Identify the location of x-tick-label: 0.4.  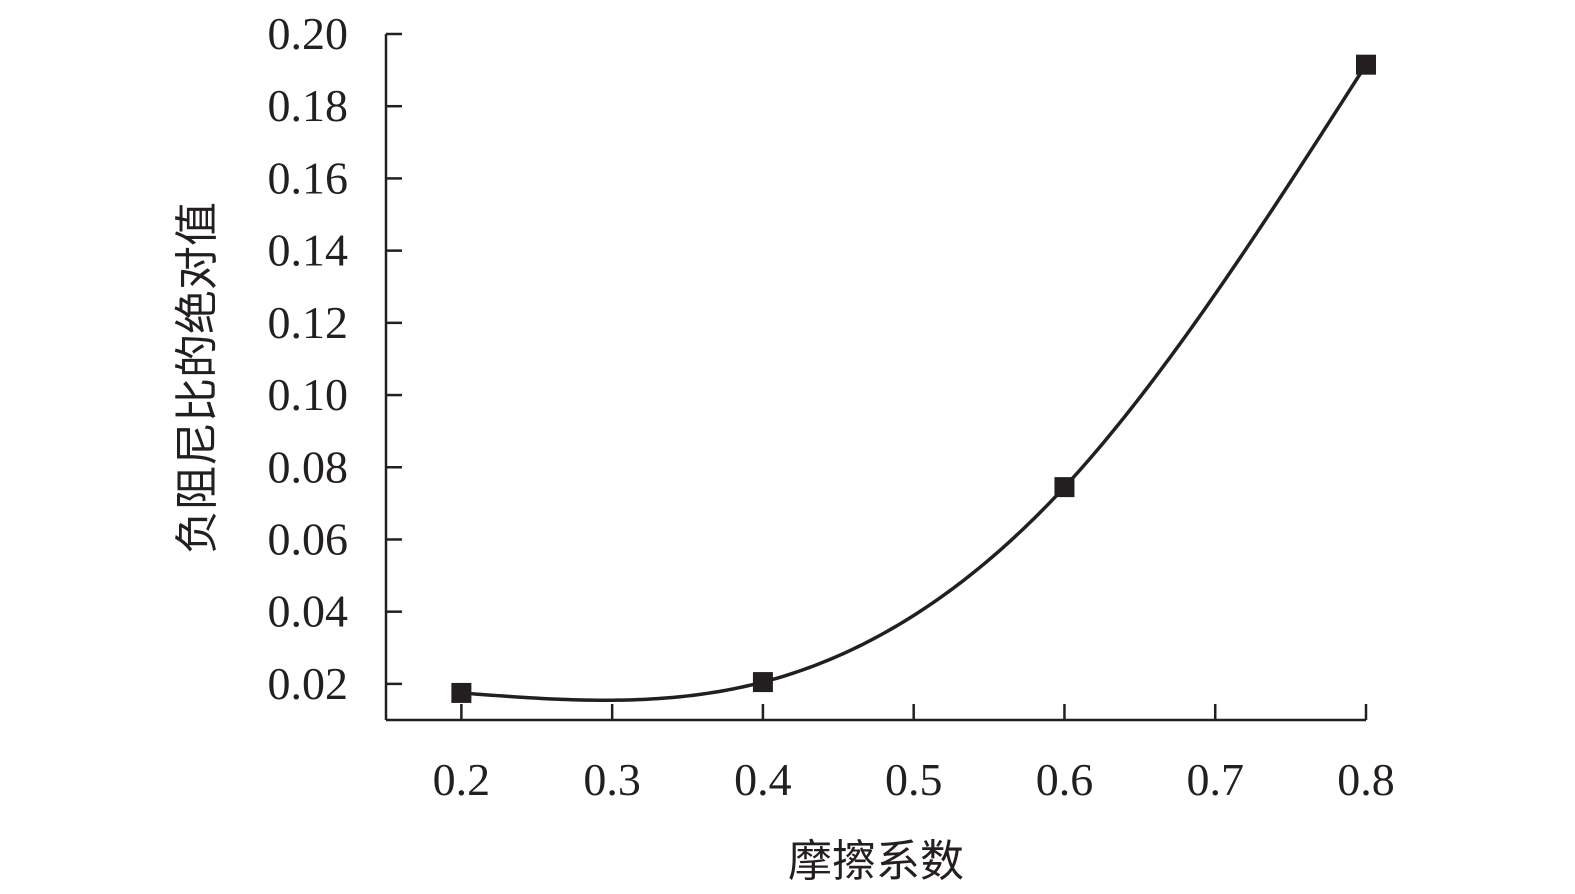
(763, 779).